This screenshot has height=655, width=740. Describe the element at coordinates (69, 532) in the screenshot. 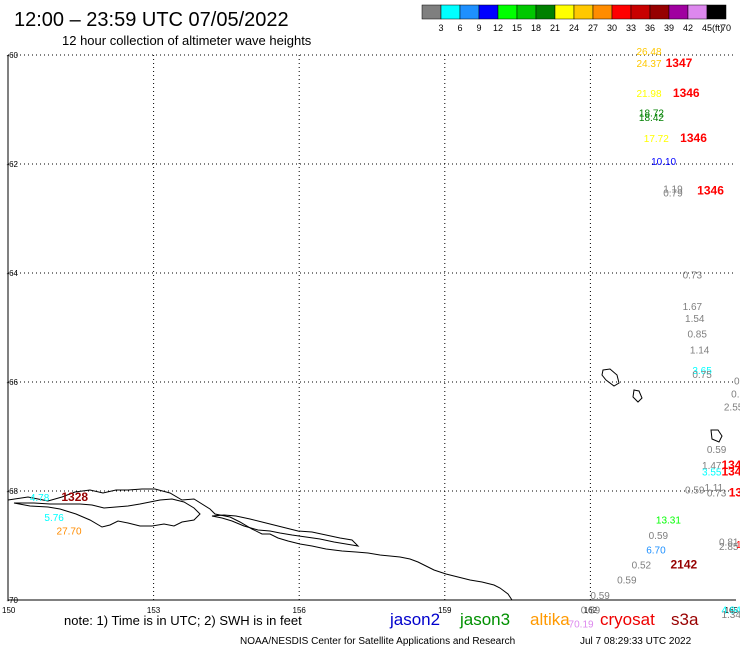

I see `wave-height-label: 27.70` at that location.